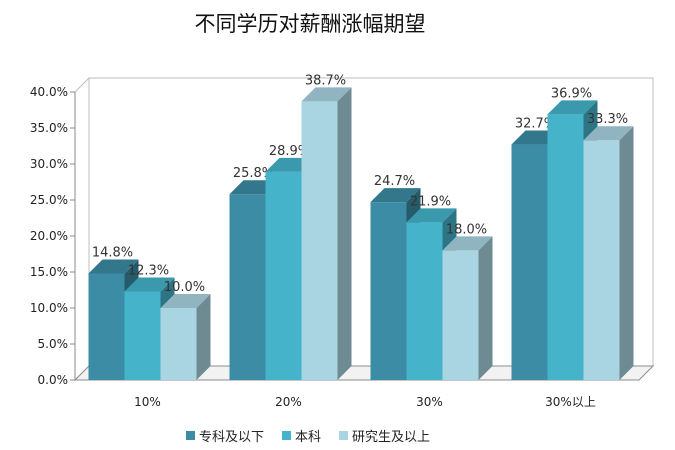  What do you see at coordinates (253, 173) in the screenshot?
I see `data-label: 25.8%` at bounding box center [253, 173].